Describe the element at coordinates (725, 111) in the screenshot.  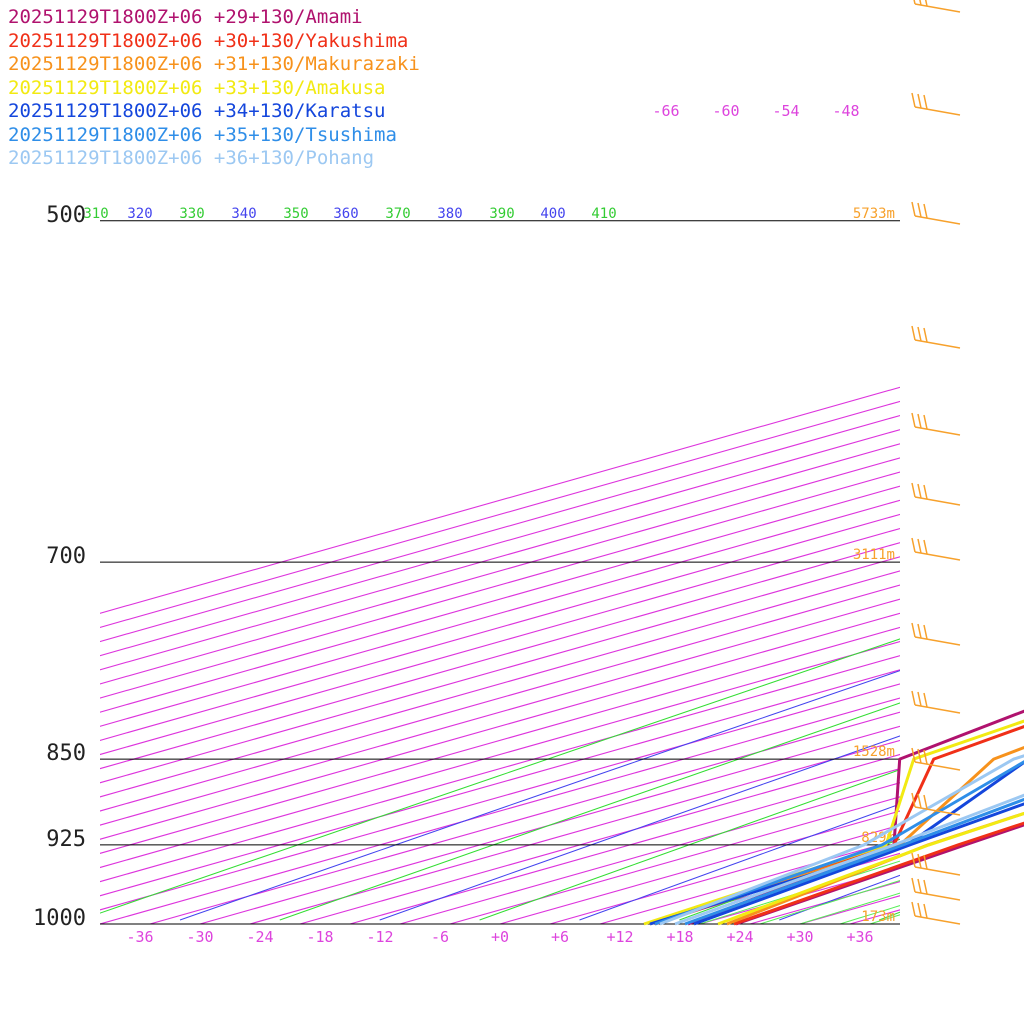
I see `isotherm-label: -60` at that location.